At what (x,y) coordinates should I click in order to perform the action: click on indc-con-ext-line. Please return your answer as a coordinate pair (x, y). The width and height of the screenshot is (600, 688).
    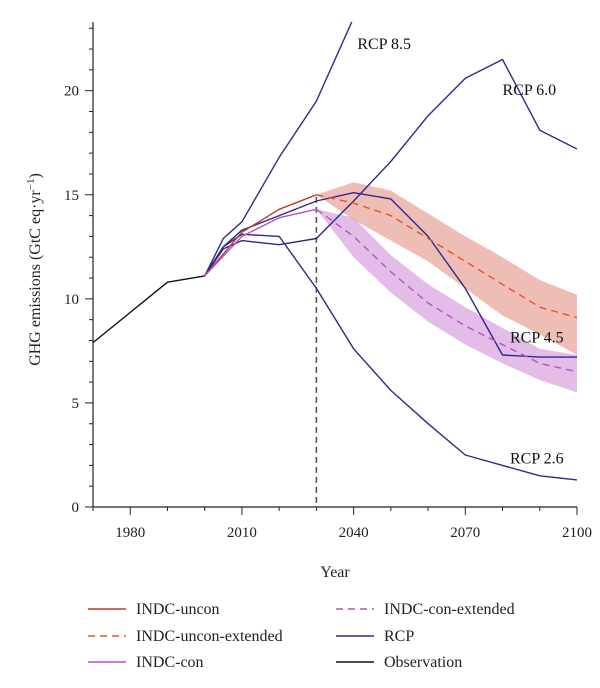
    Looking at the image, I should click on (446, 290).